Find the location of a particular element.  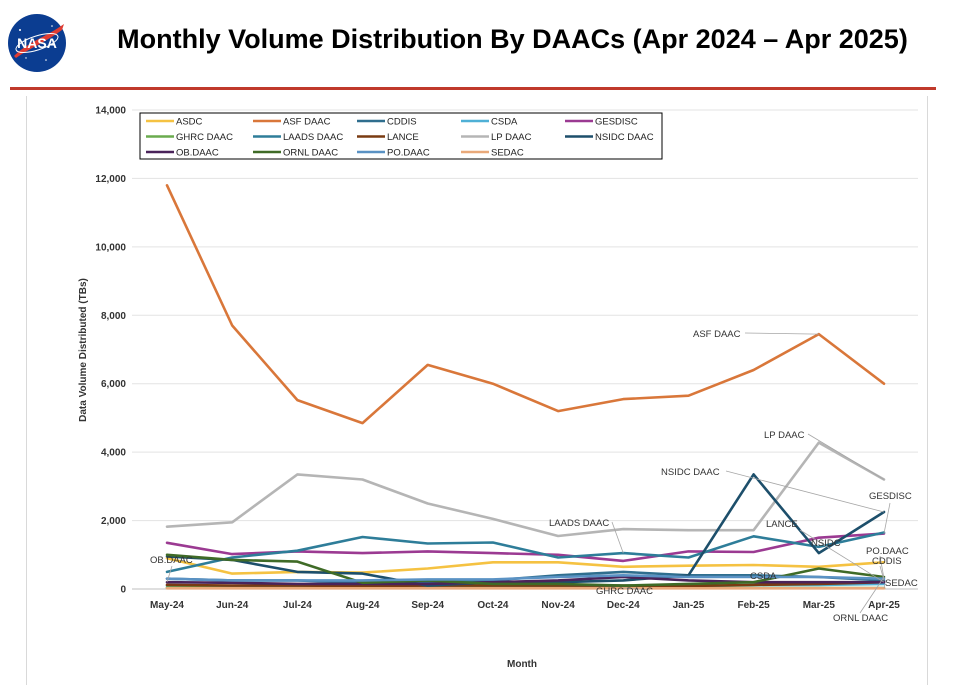

series-line-po-daac is located at coordinates (525, 577).